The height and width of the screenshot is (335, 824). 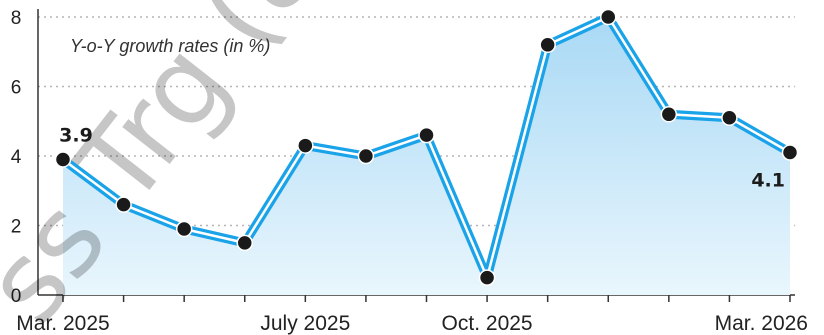 What do you see at coordinates (768, 181) in the screenshot?
I see `data-label: 4.1` at bounding box center [768, 181].